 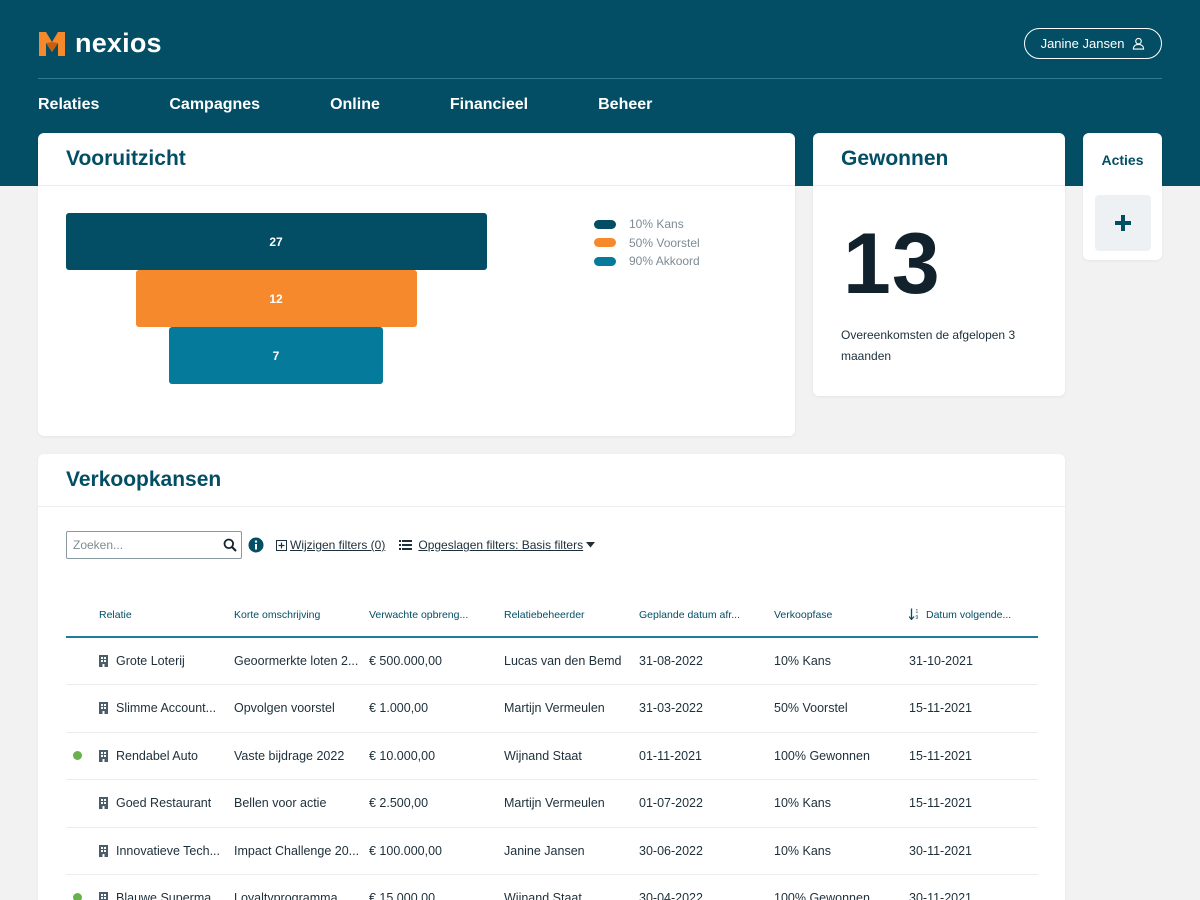 I want to click on nexios-logo-icon, so click(x=52, y=43).